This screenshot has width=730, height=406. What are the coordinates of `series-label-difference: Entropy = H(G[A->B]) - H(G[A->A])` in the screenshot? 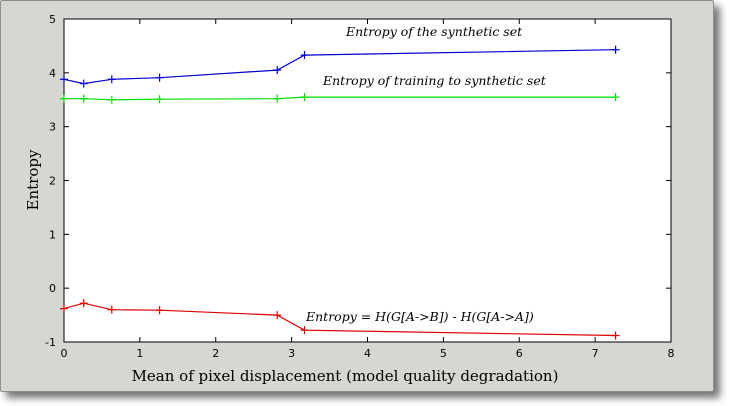 It's located at (419, 316).